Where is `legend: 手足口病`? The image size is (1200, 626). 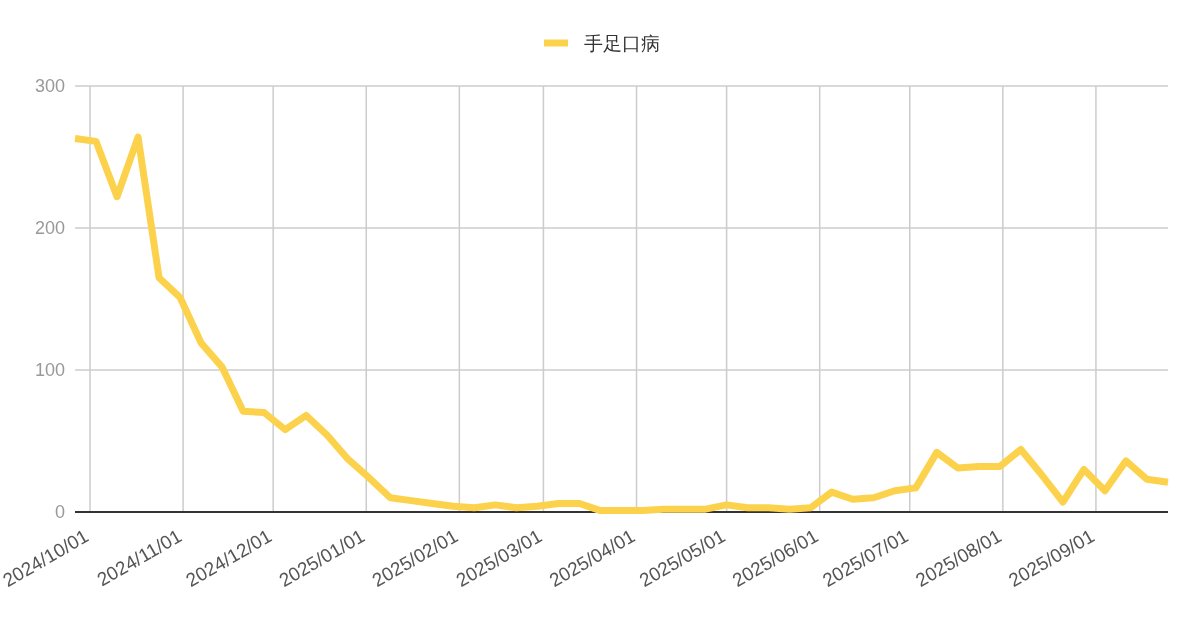
legend: 手足口病 is located at coordinates (602, 43).